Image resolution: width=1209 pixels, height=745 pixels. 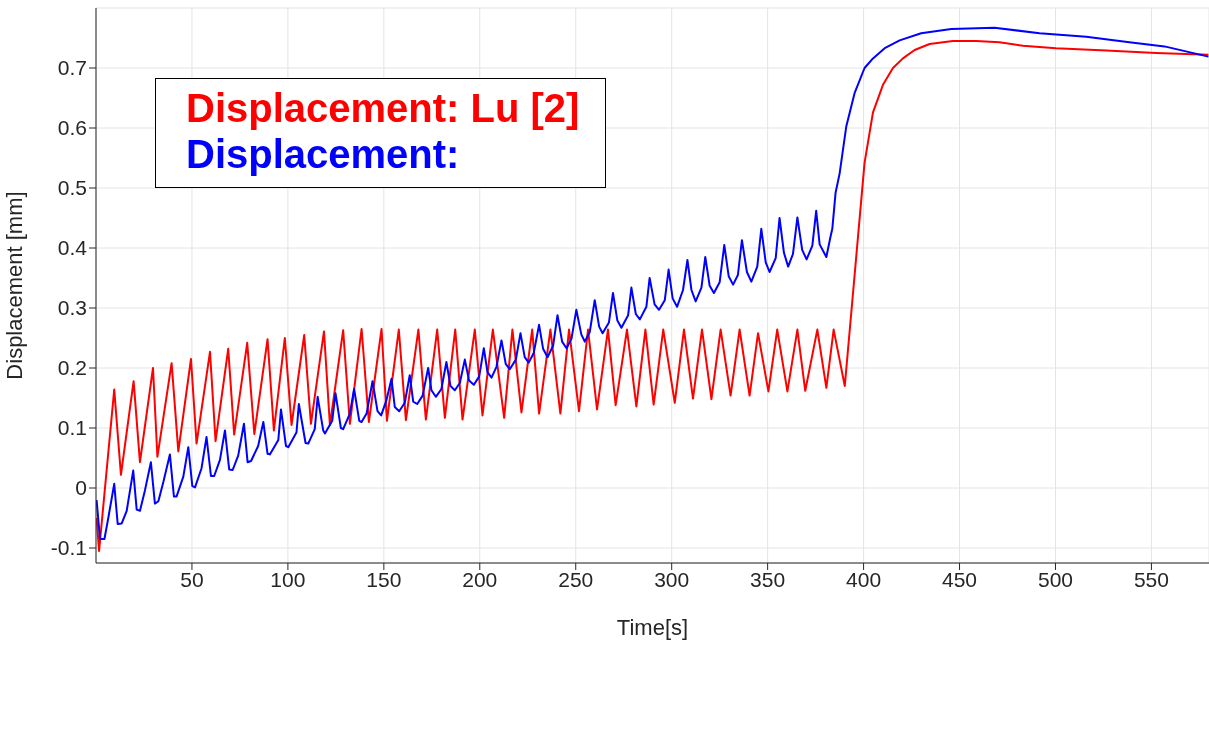 What do you see at coordinates (576, 579) in the screenshot?
I see `x-tick-label: 250` at bounding box center [576, 579].